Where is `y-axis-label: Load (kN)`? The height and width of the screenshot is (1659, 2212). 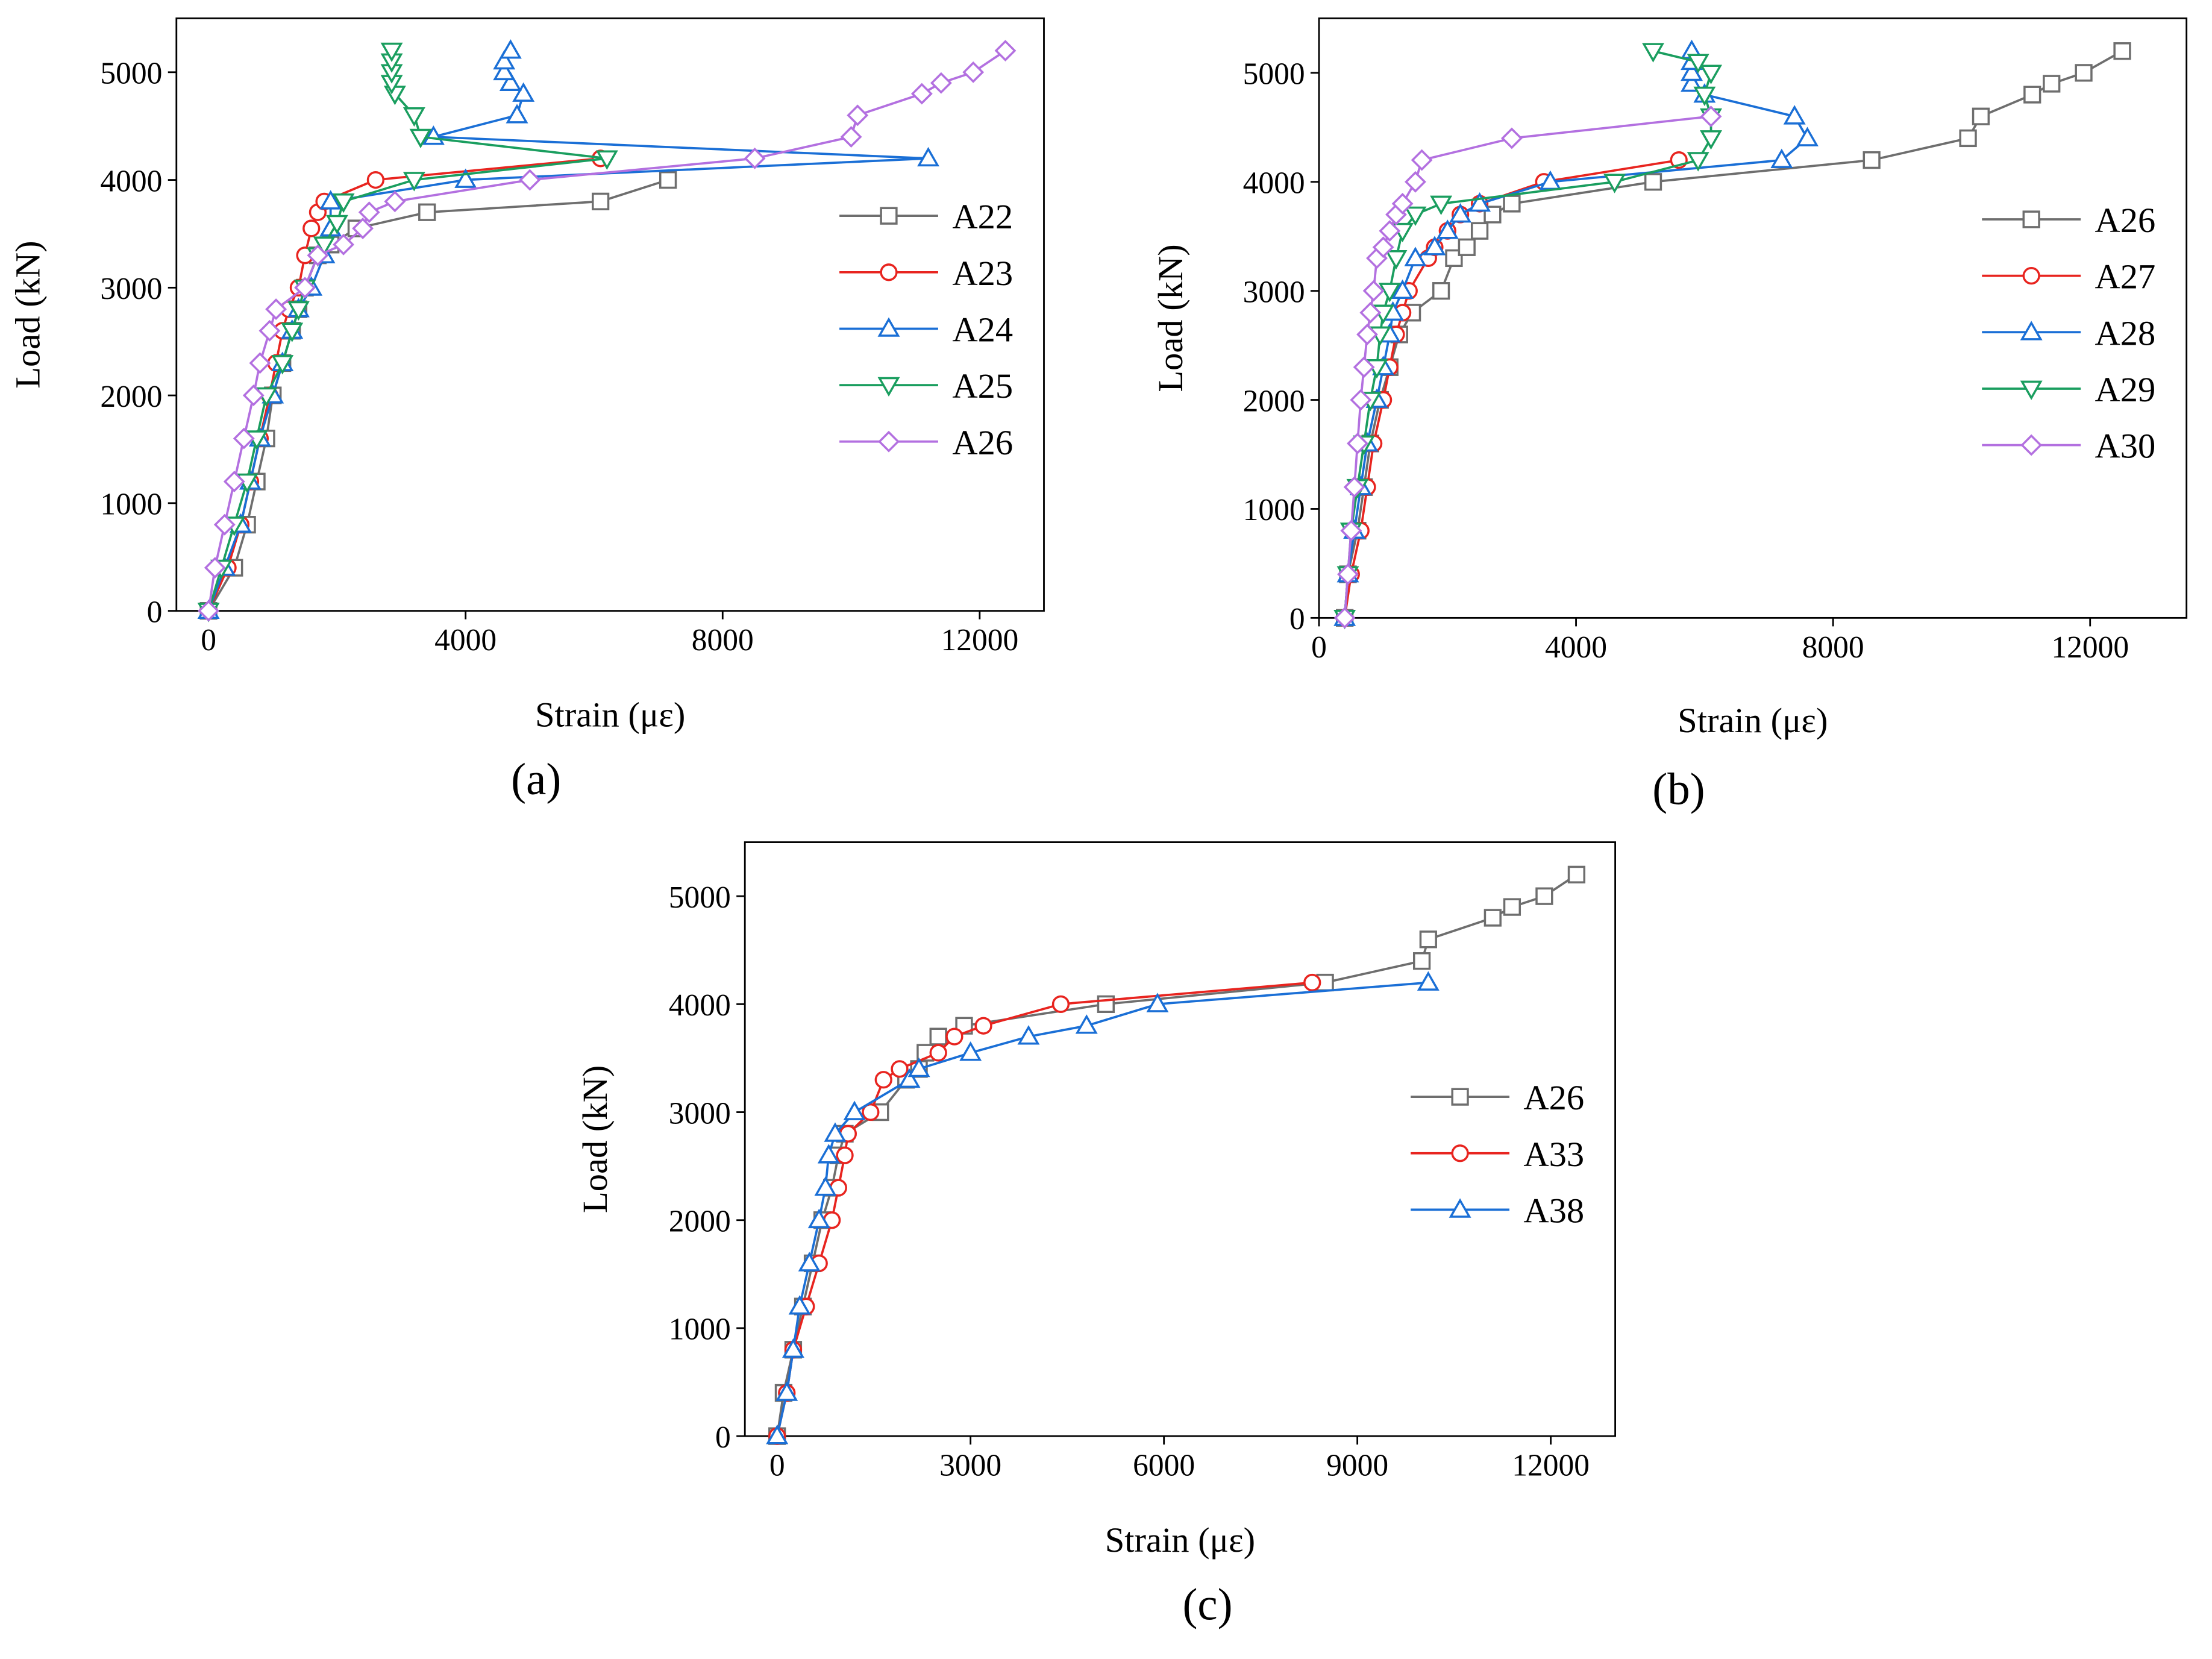
y-axis-label: Load (kN) is located at coordinates (1170, 318).